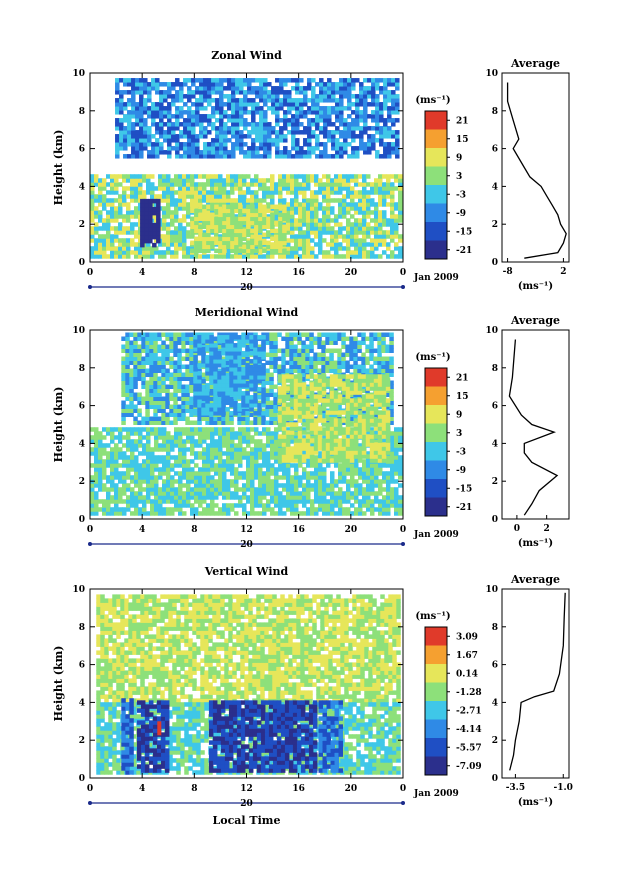 The height and width of the screenshot is (873, 618). What do you see at coordinates (436, 278) in the screenshot?
I see `date-label: Jan 2009` at bounding box center [436, 278].